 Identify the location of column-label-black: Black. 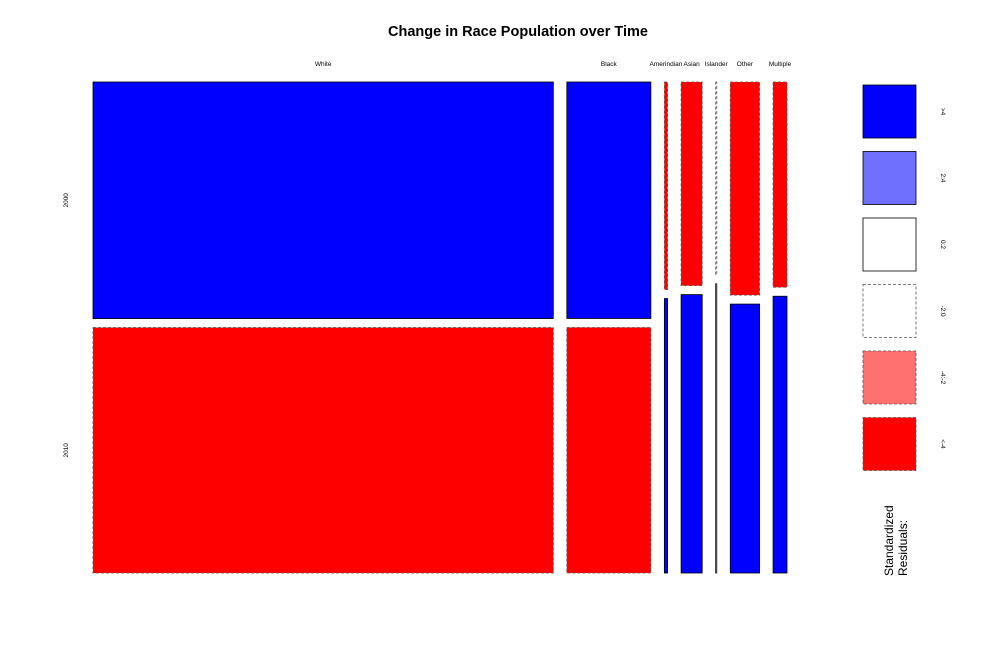
(609, 64).